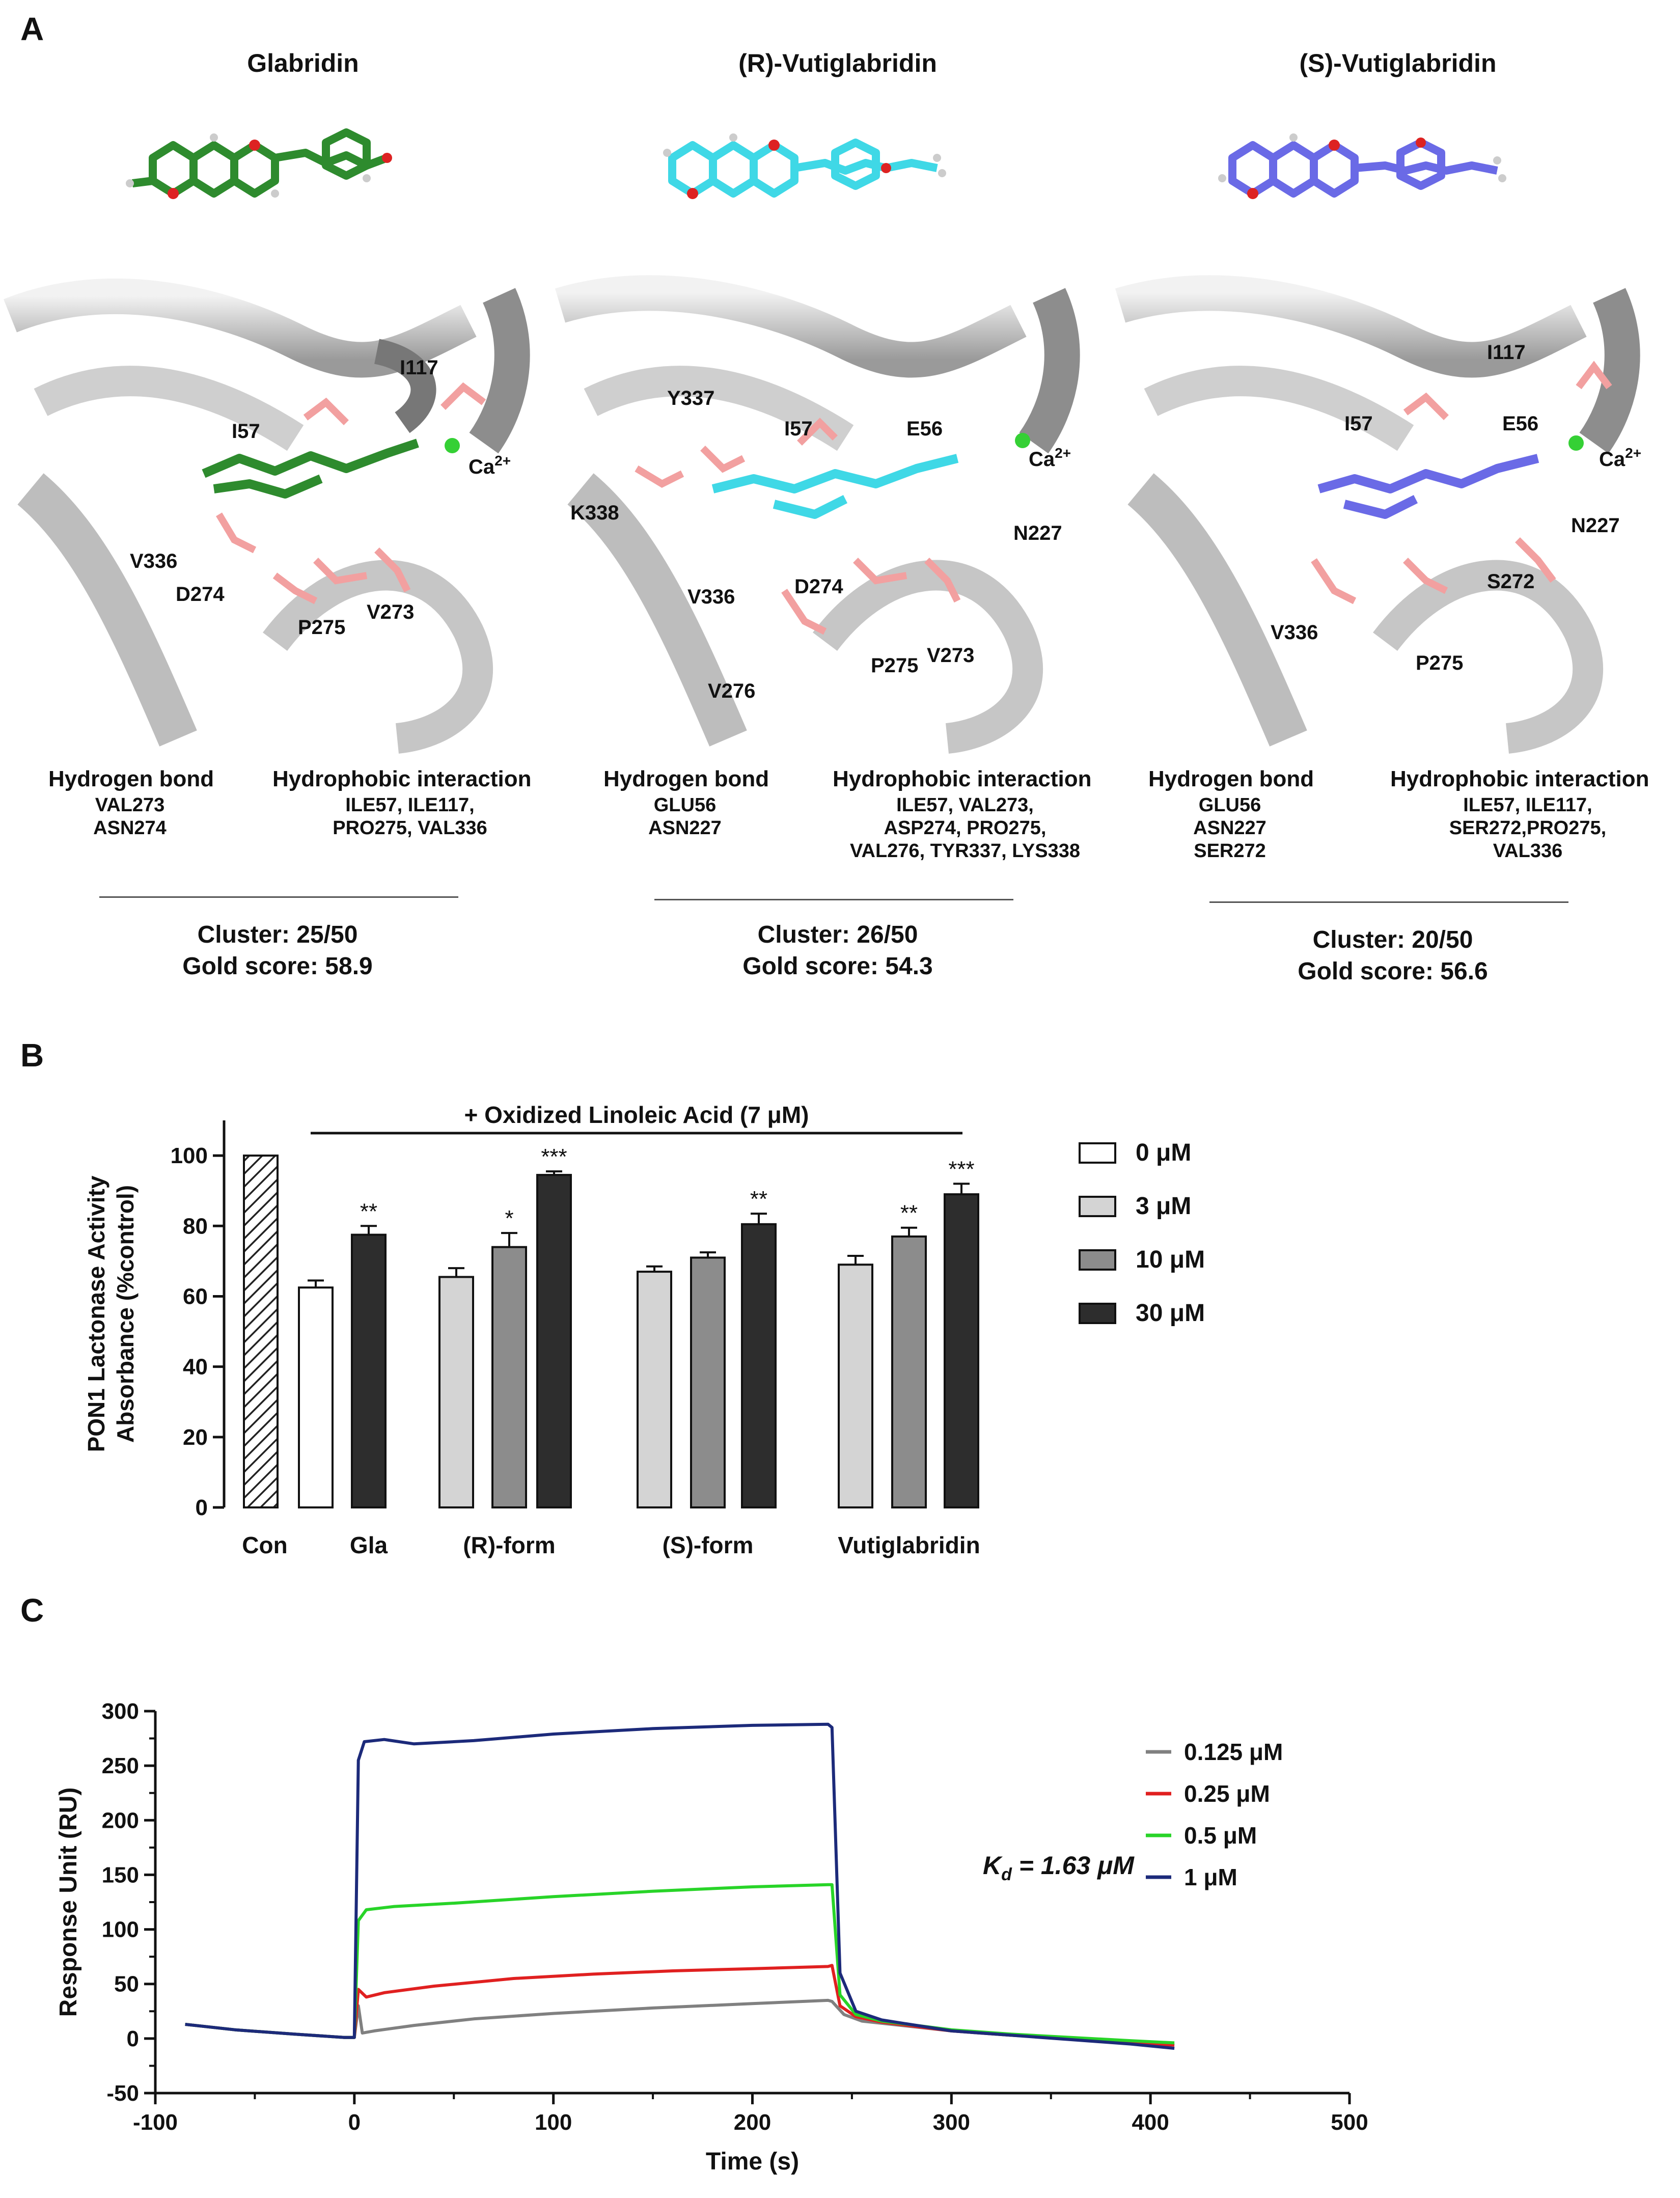  What do you see at coordinates (1059, 1867) in the screenshot?
I see `kd-annotation: Kd = 1.63 μM` at bounding box center [1059, 1867].